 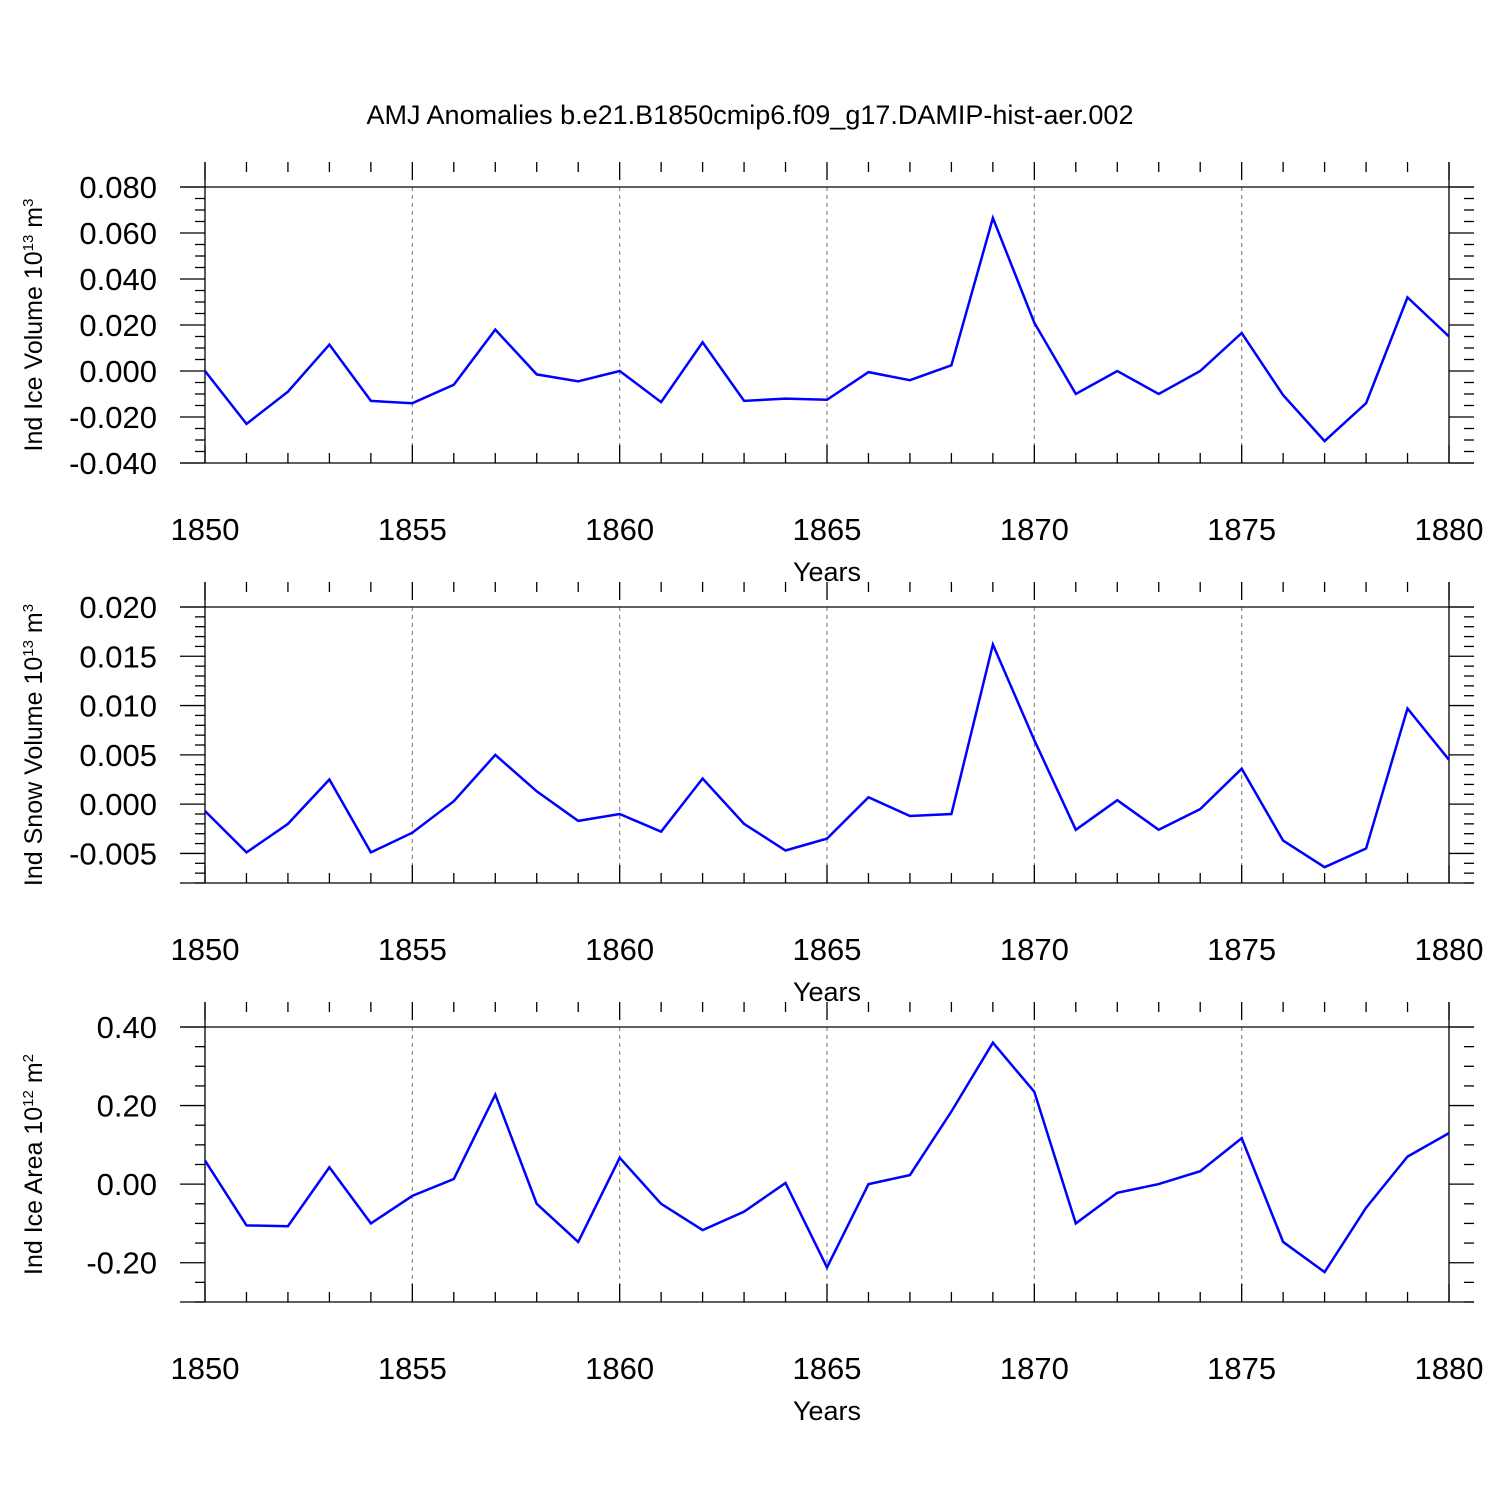 What do you see at coordinates (118, 233) in the screenshot?
I see `y-tick-label: 0.060` at bounding box center [118, 233].